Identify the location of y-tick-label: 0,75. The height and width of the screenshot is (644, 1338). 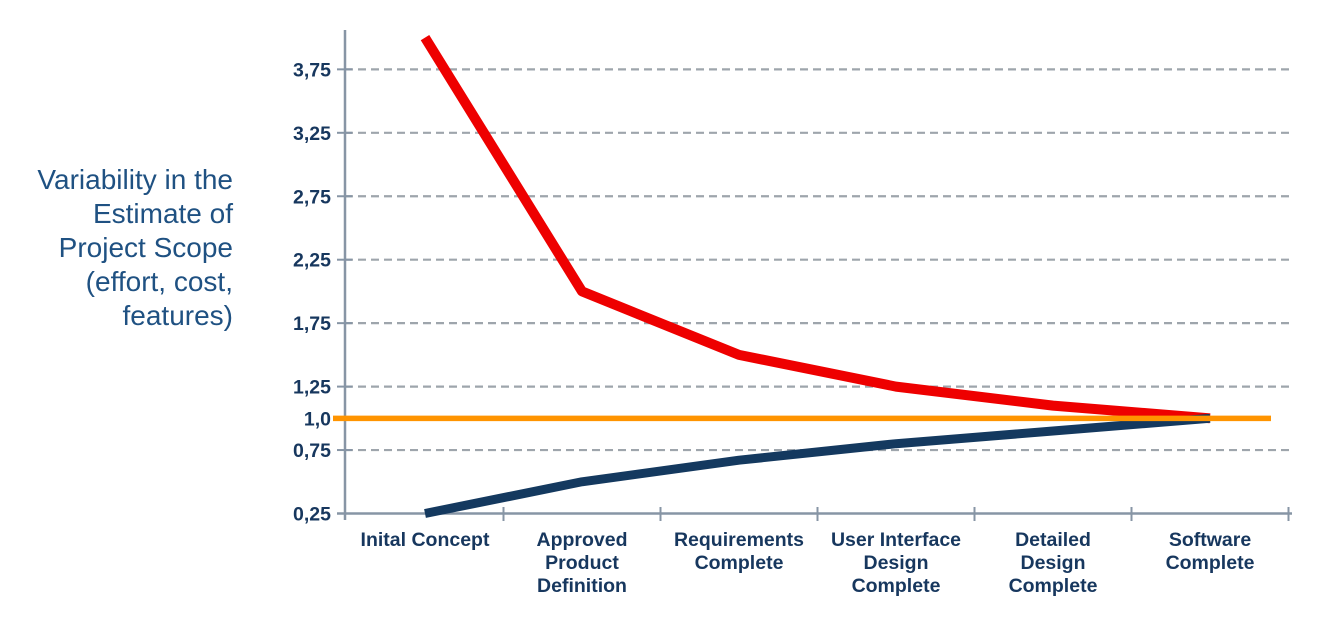
(312, 451).